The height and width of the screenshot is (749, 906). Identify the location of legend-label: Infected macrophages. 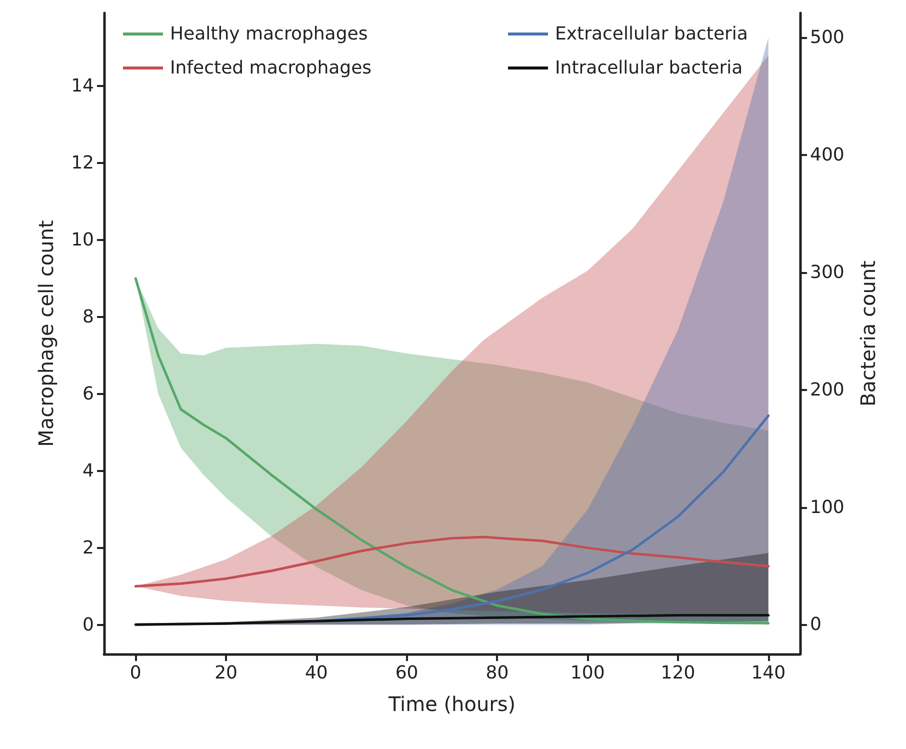
(271, 68).